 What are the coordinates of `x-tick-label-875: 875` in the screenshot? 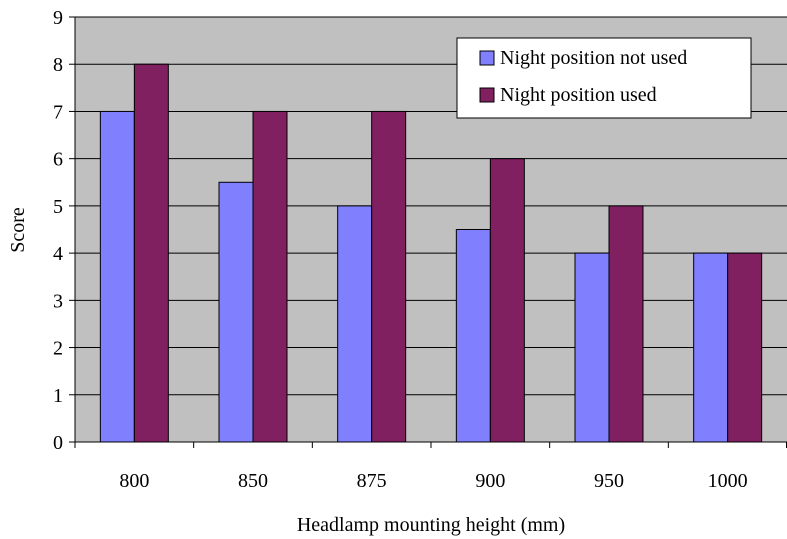 It's located at (372, 481).